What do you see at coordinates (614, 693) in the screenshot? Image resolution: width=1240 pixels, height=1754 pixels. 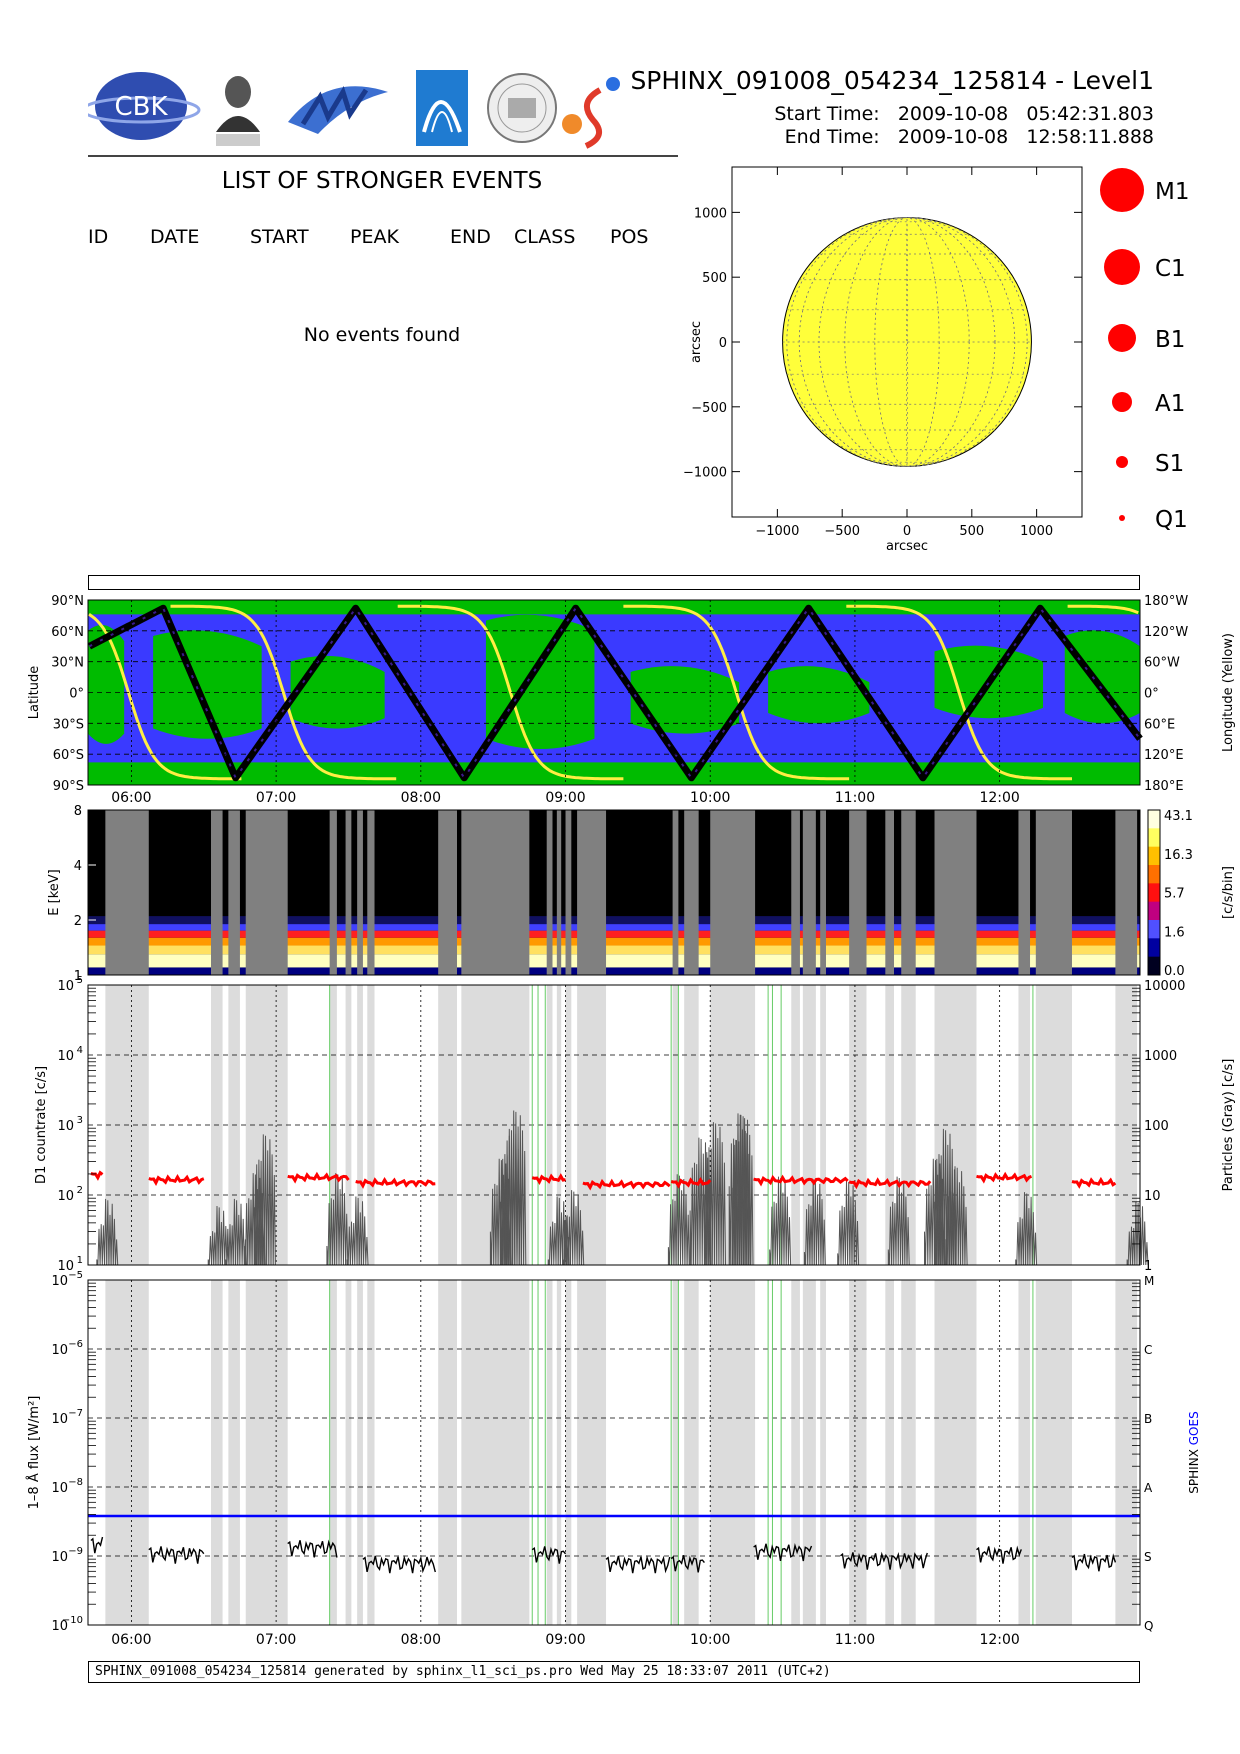 I see `orbit-track-highlight` at bounding box center [614, 693].